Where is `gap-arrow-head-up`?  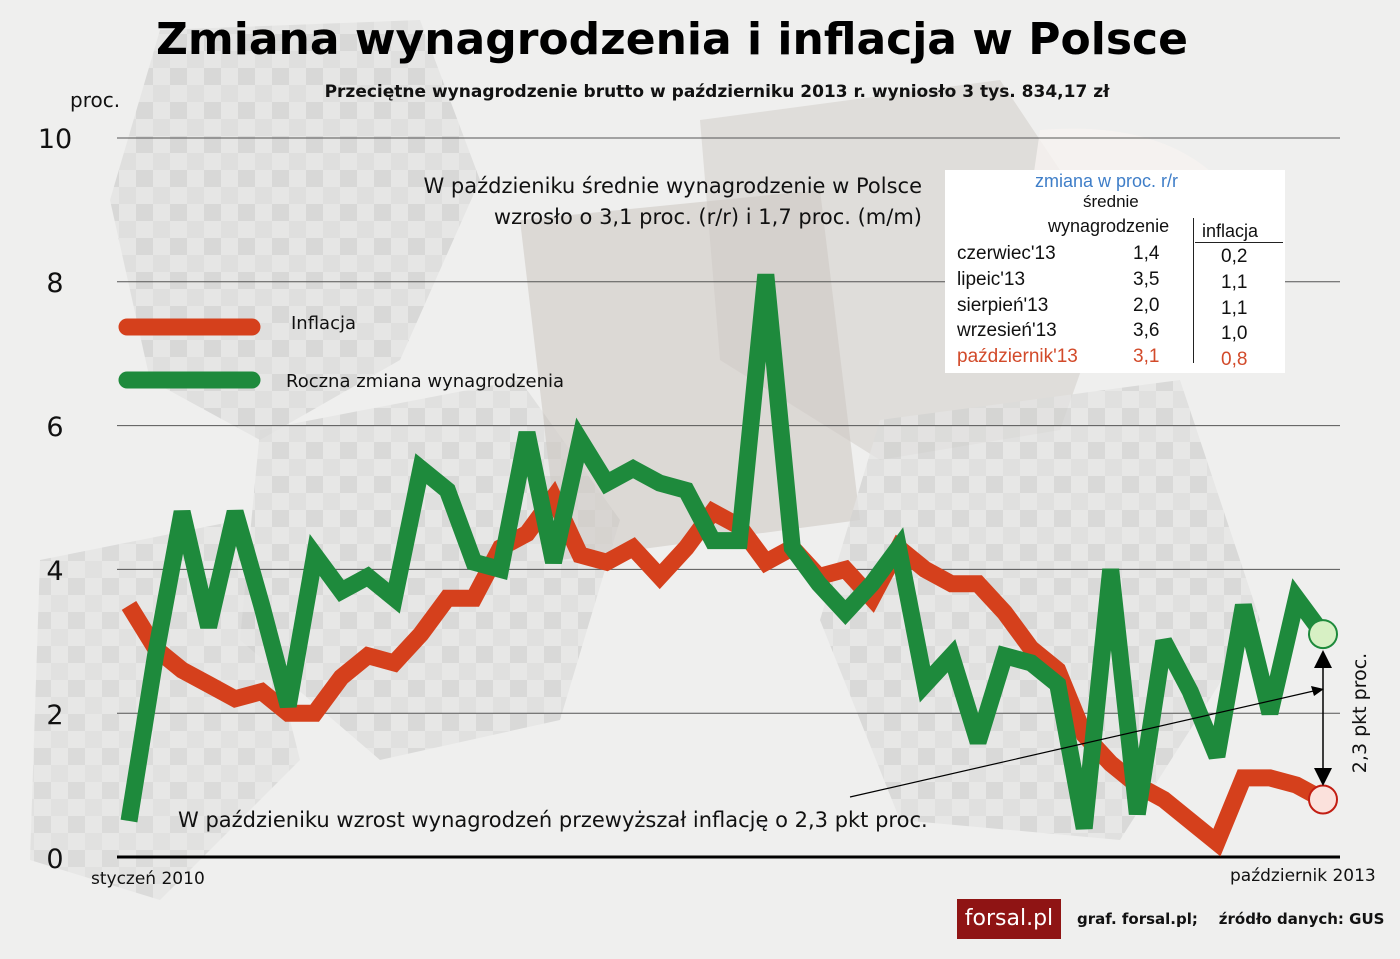
gap-arrow-head-up is located at coordinates (1323, 659).